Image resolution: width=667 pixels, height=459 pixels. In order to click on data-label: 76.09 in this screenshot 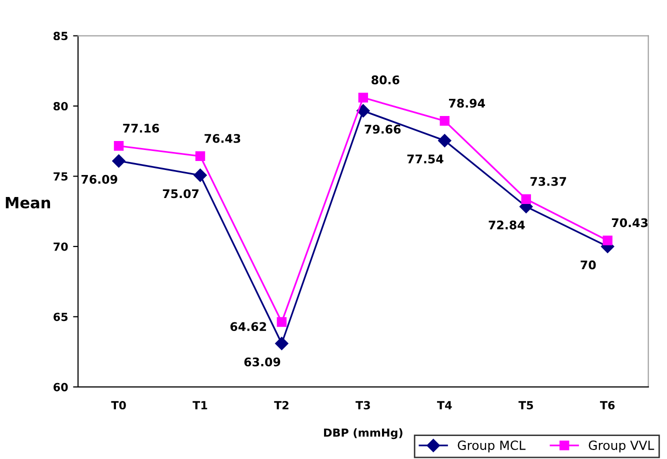, I will do `click(99, 179)`.